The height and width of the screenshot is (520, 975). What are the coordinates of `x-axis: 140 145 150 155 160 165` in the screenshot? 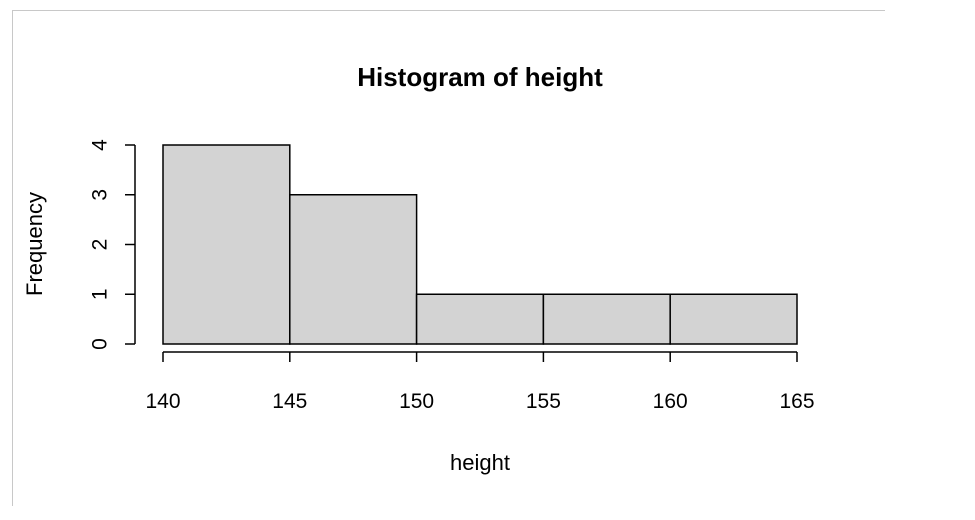 It's located at (480, 382).